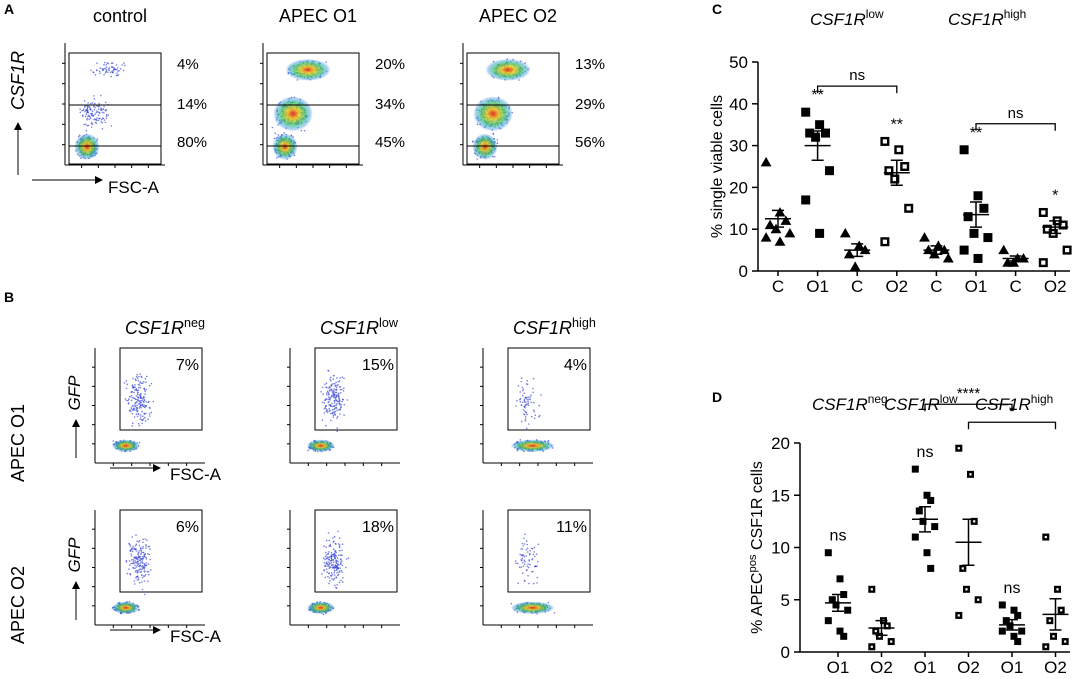 This screenshot has width=1084, height=679. What do you see at coordinates (115, 79) in the screenshot?
I see `gate` at bounding box center [115, 79].